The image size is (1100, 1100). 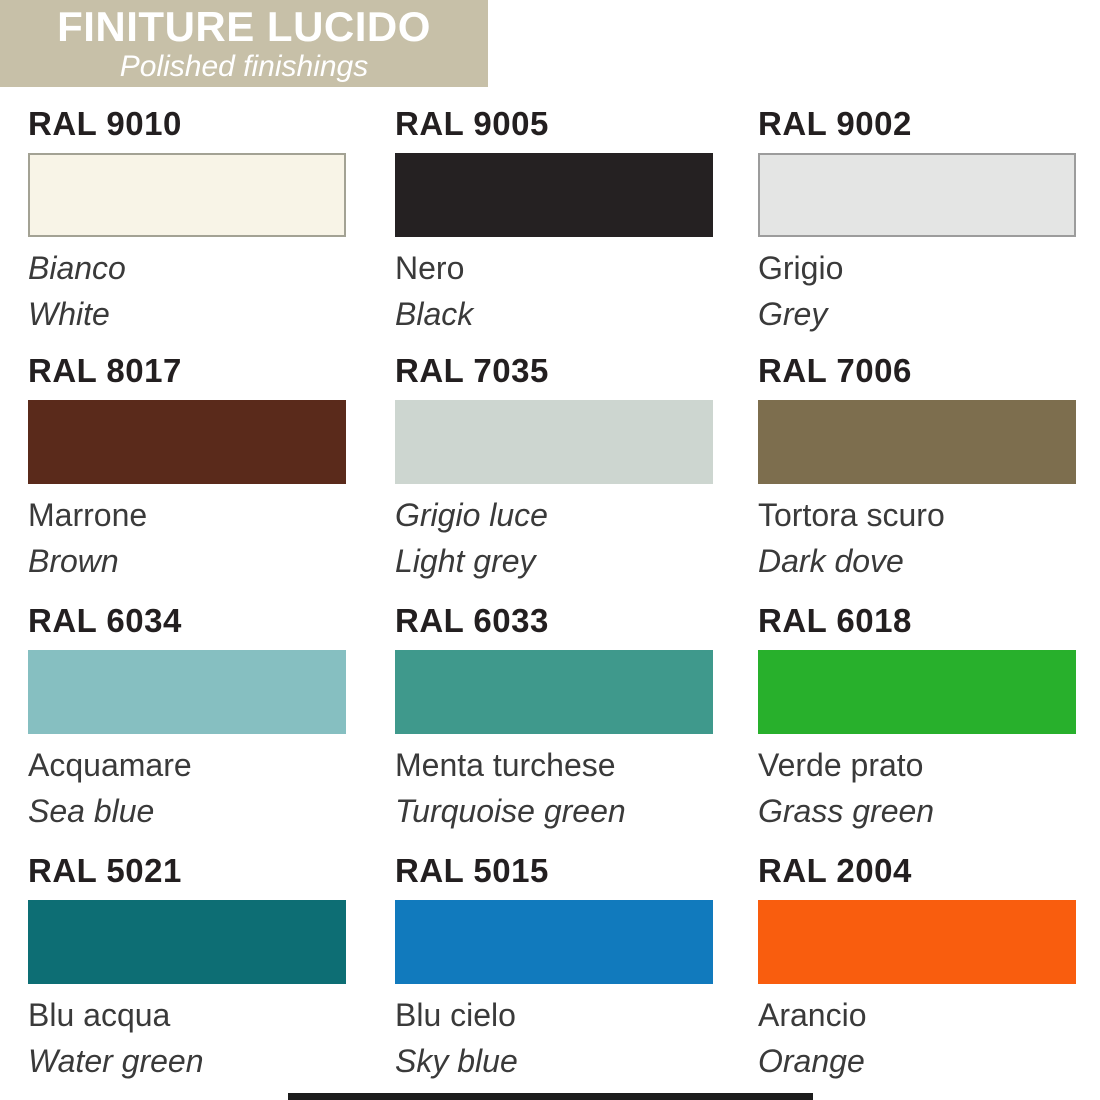 What do you see at coordinates (116, 1060) in the screenshot?
I see `color-name-english: Water green` at bounding box center [116, 1060].